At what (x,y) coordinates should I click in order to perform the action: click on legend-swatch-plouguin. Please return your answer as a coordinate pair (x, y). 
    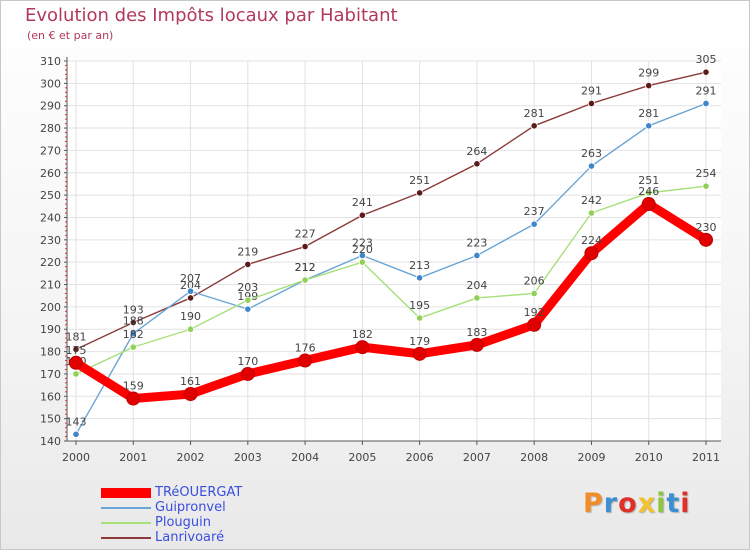
    Looking at the image, I should click on (126, 523).